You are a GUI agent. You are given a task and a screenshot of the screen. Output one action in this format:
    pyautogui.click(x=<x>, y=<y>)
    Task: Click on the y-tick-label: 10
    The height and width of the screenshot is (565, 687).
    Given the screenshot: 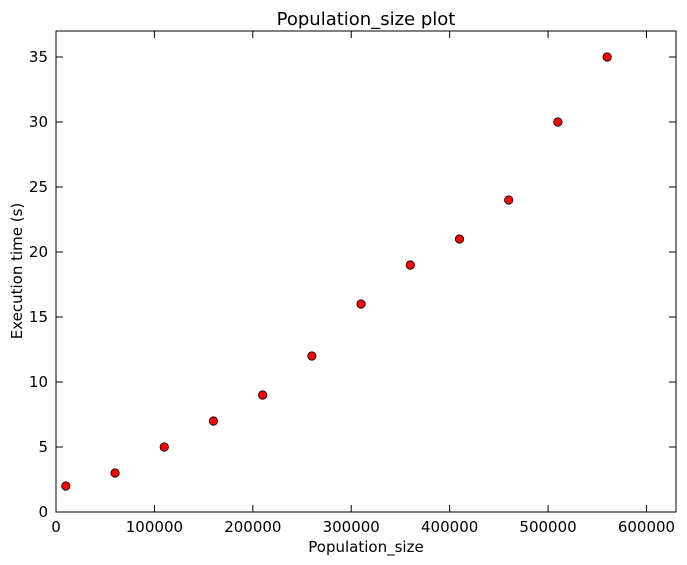 What is the action you would take?
    pyautogui.click(x=38, y=382)
    